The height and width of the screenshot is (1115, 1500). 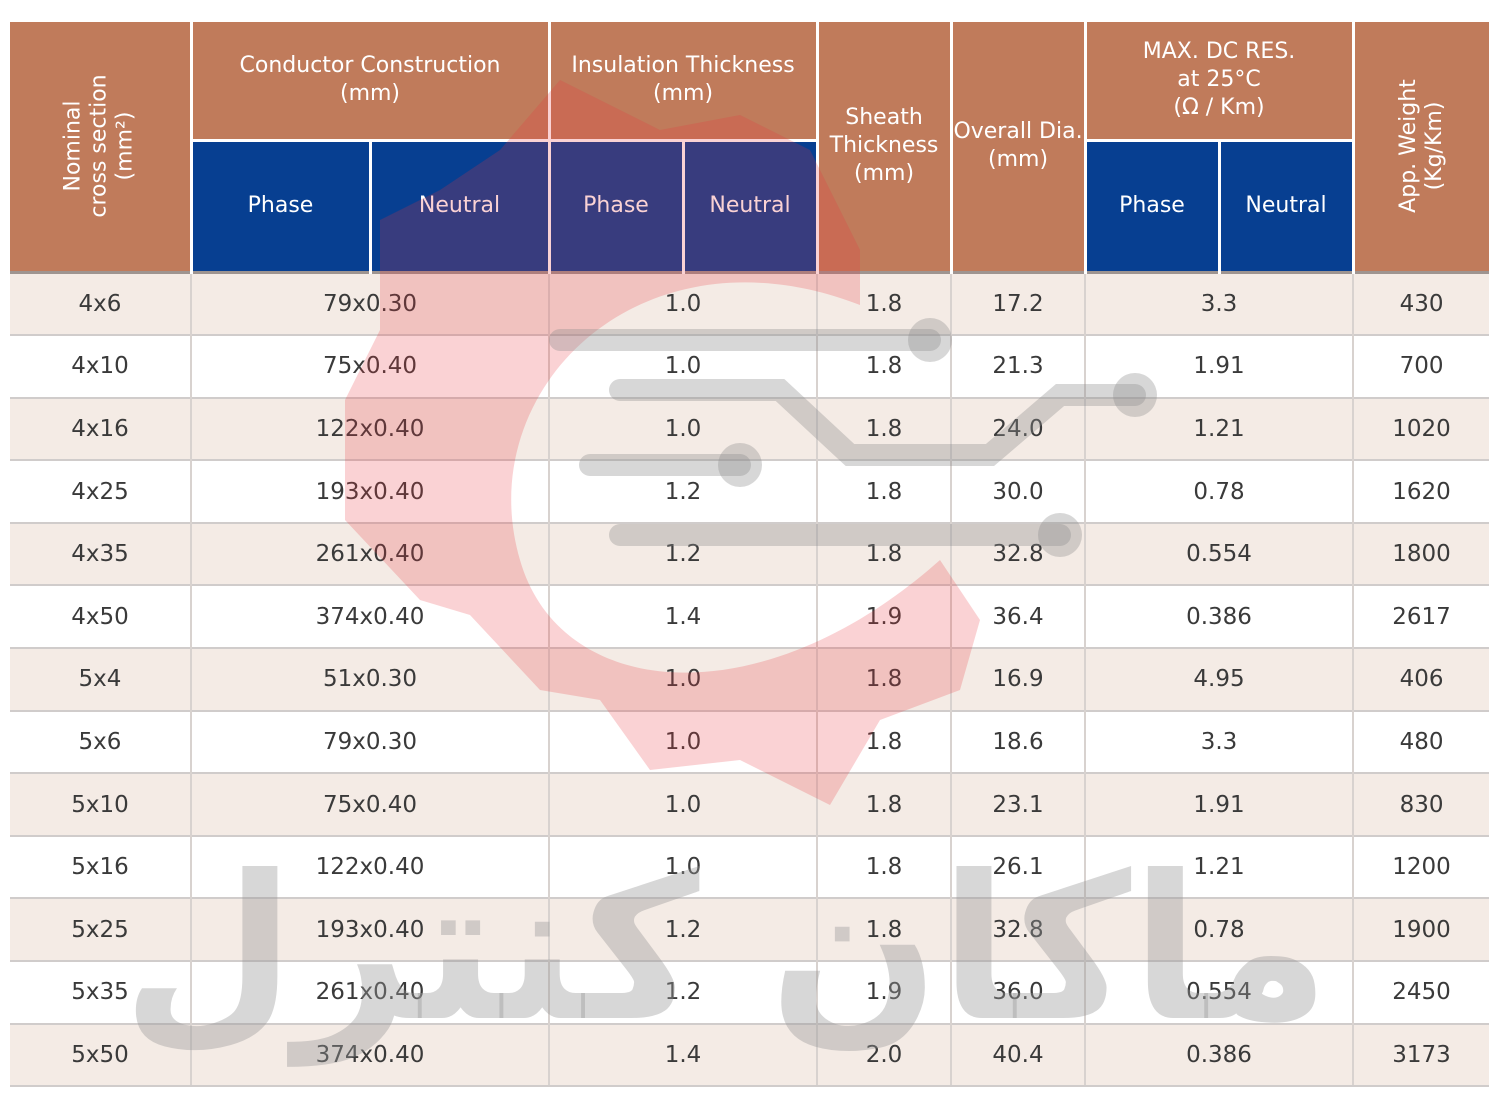 What do you see at coordinates (101, 804) in the screenshot?
I see `cell-nominal: 5x10` at bounding box center [101, 804].